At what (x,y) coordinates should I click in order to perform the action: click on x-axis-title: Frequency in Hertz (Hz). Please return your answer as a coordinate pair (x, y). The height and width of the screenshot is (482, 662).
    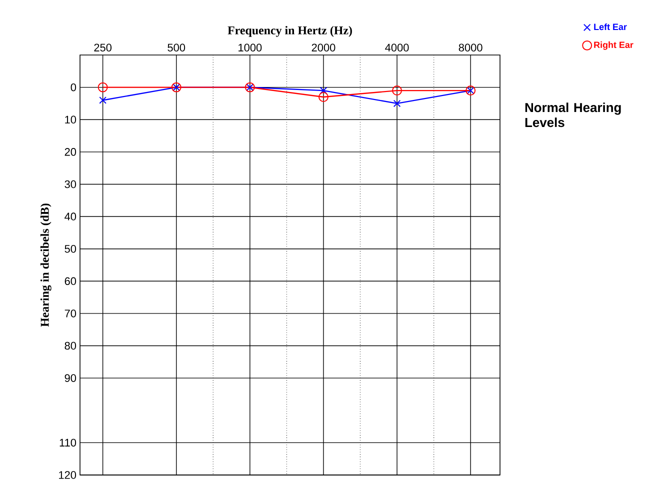
    Looking at the image, I should click on (290, 31).